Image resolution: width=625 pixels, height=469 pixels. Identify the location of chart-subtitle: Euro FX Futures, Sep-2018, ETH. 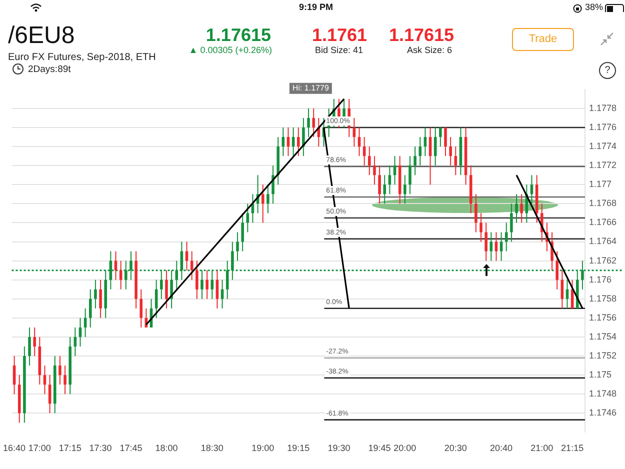
(82, 57).